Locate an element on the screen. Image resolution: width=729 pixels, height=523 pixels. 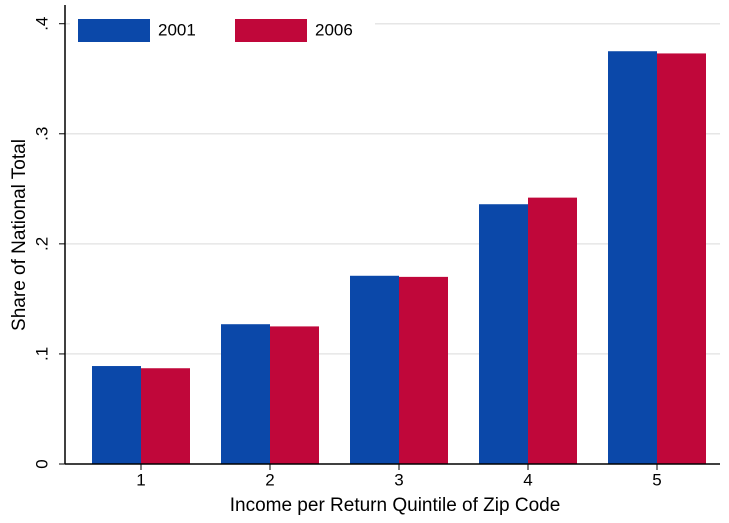
y-axis-title: Share of National Total is located at coordinates (19, 235).